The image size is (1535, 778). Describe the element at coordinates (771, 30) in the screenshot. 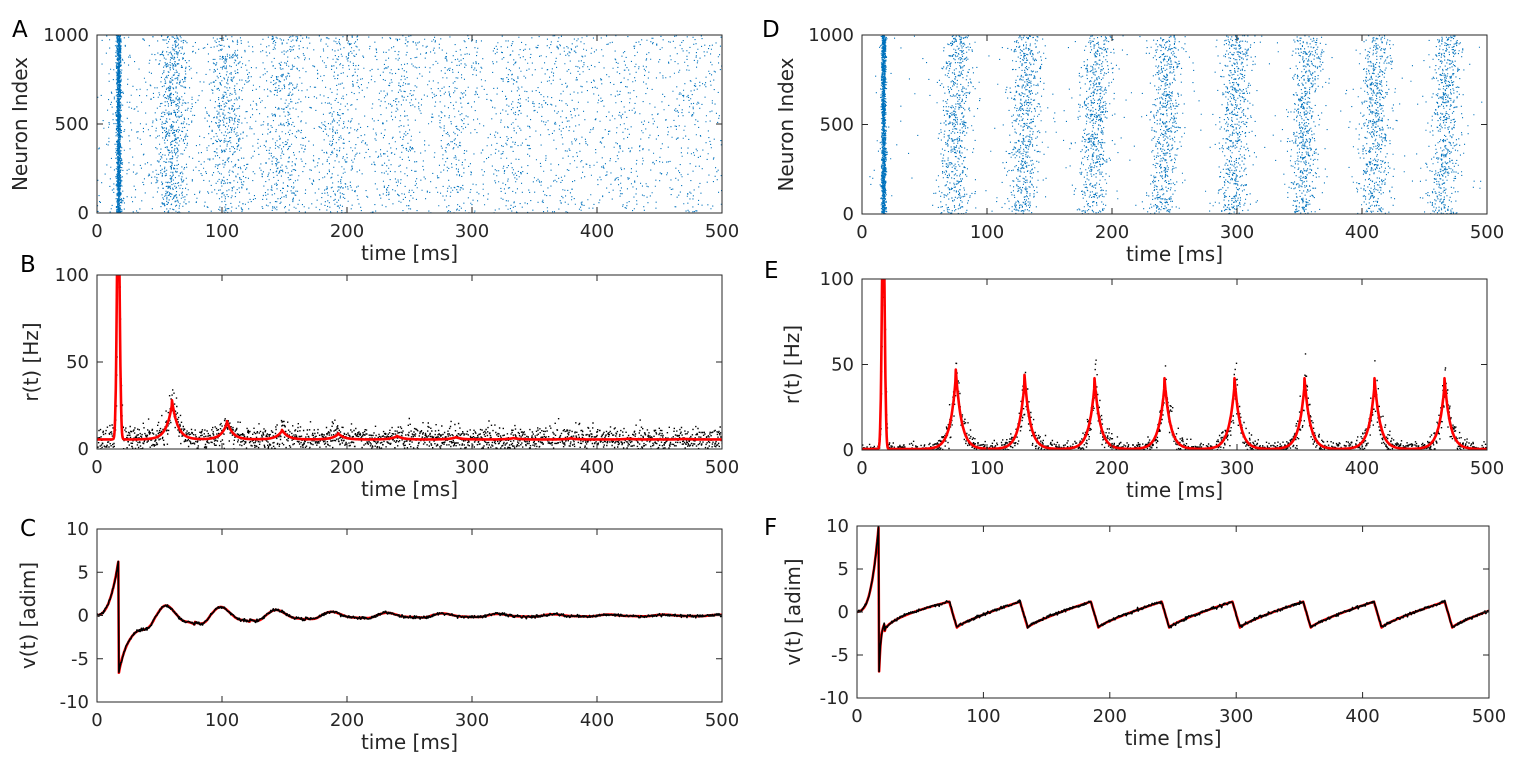

I see `panel-letter: D` at that location.